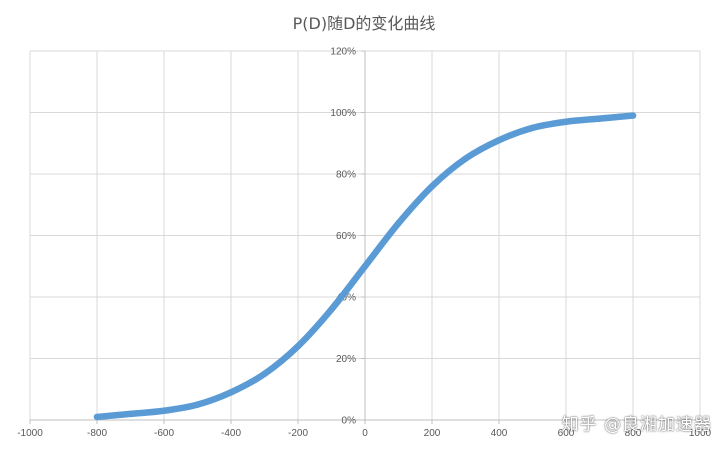  What do you see at coordinates (364, 23) in the screenshot?
I see `chart-title: P(D)随D的变化曲线` at bounding box center [364, 23].